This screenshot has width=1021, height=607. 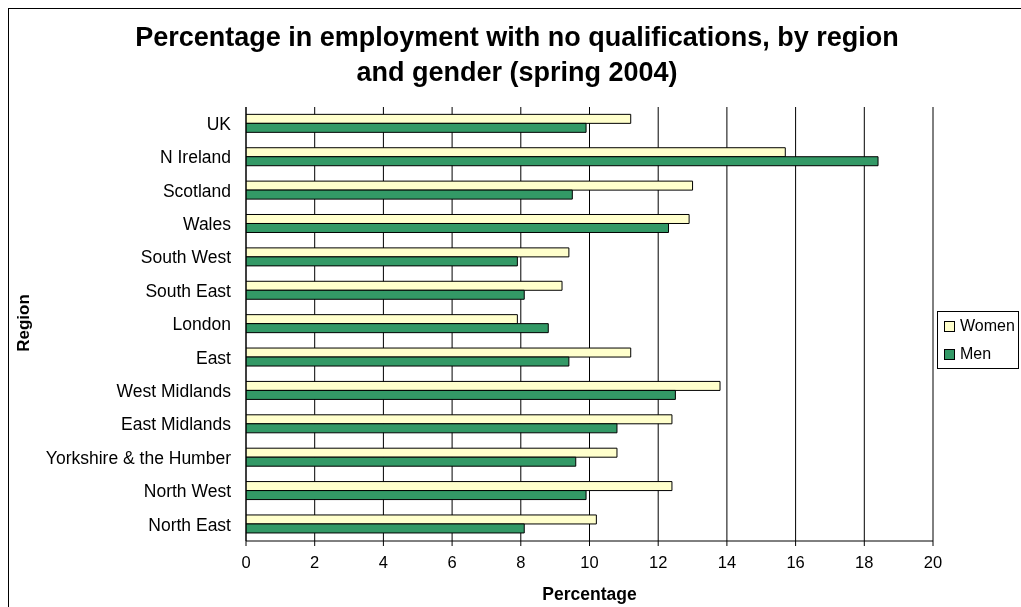 What do you see at coordinates (207, 224) in the screenshot?
I see `y-tick-label: Wales` at bounding box center [207, 224].